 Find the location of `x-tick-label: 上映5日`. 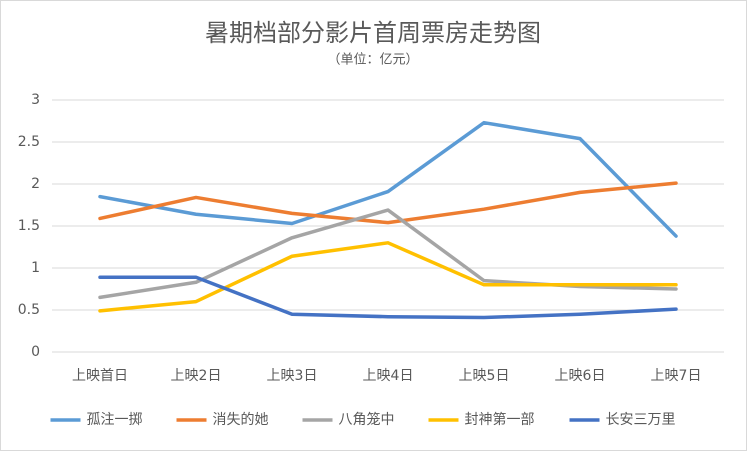

x-tick-label: 上映5日 is located at coordinates (484, 376).